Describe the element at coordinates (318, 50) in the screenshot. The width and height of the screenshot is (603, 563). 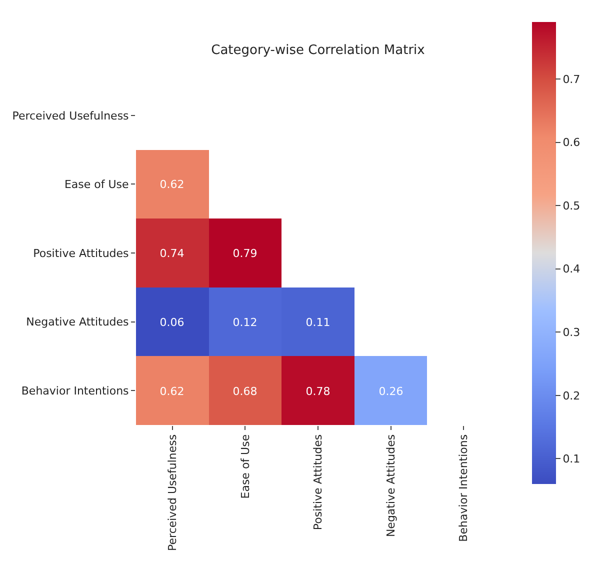
I see `chart-title: Category-wise Correlation Matrix` at that location.